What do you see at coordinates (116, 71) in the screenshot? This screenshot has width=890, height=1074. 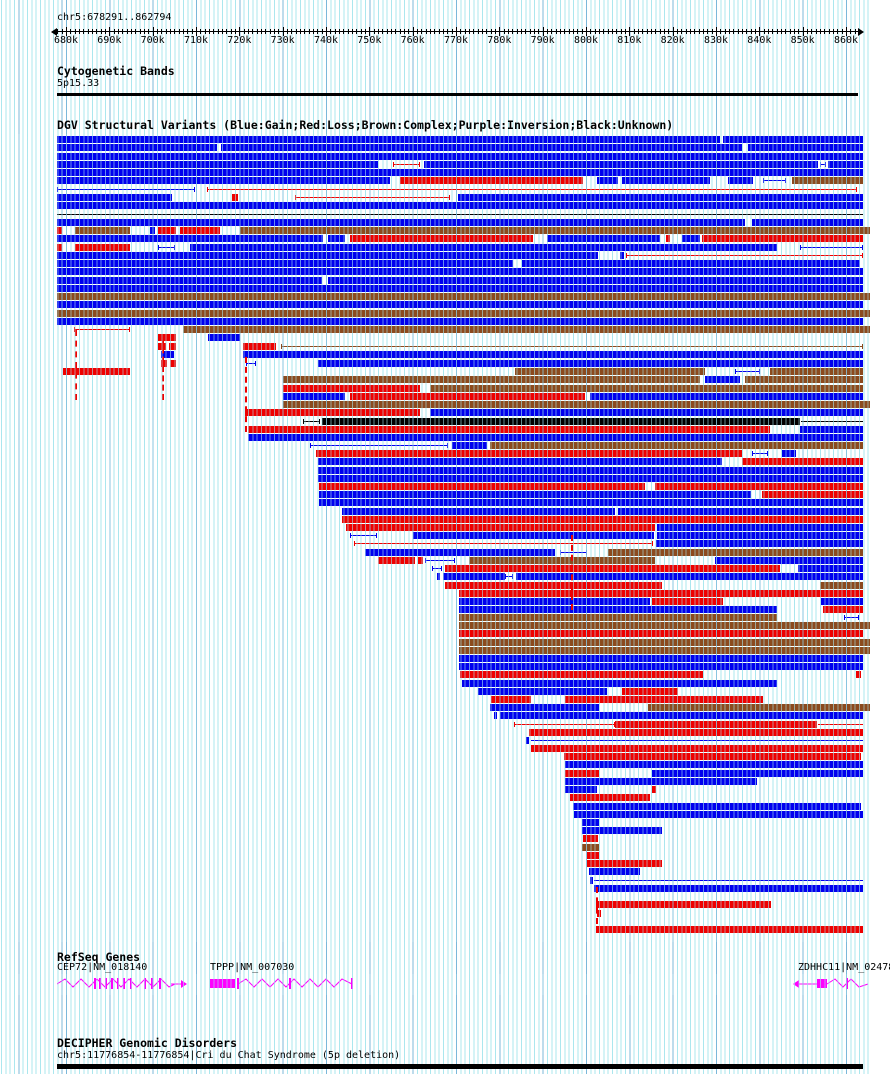 I see `cytoband-title: Cytogenetic Bands` at bounding box center [116, 71].